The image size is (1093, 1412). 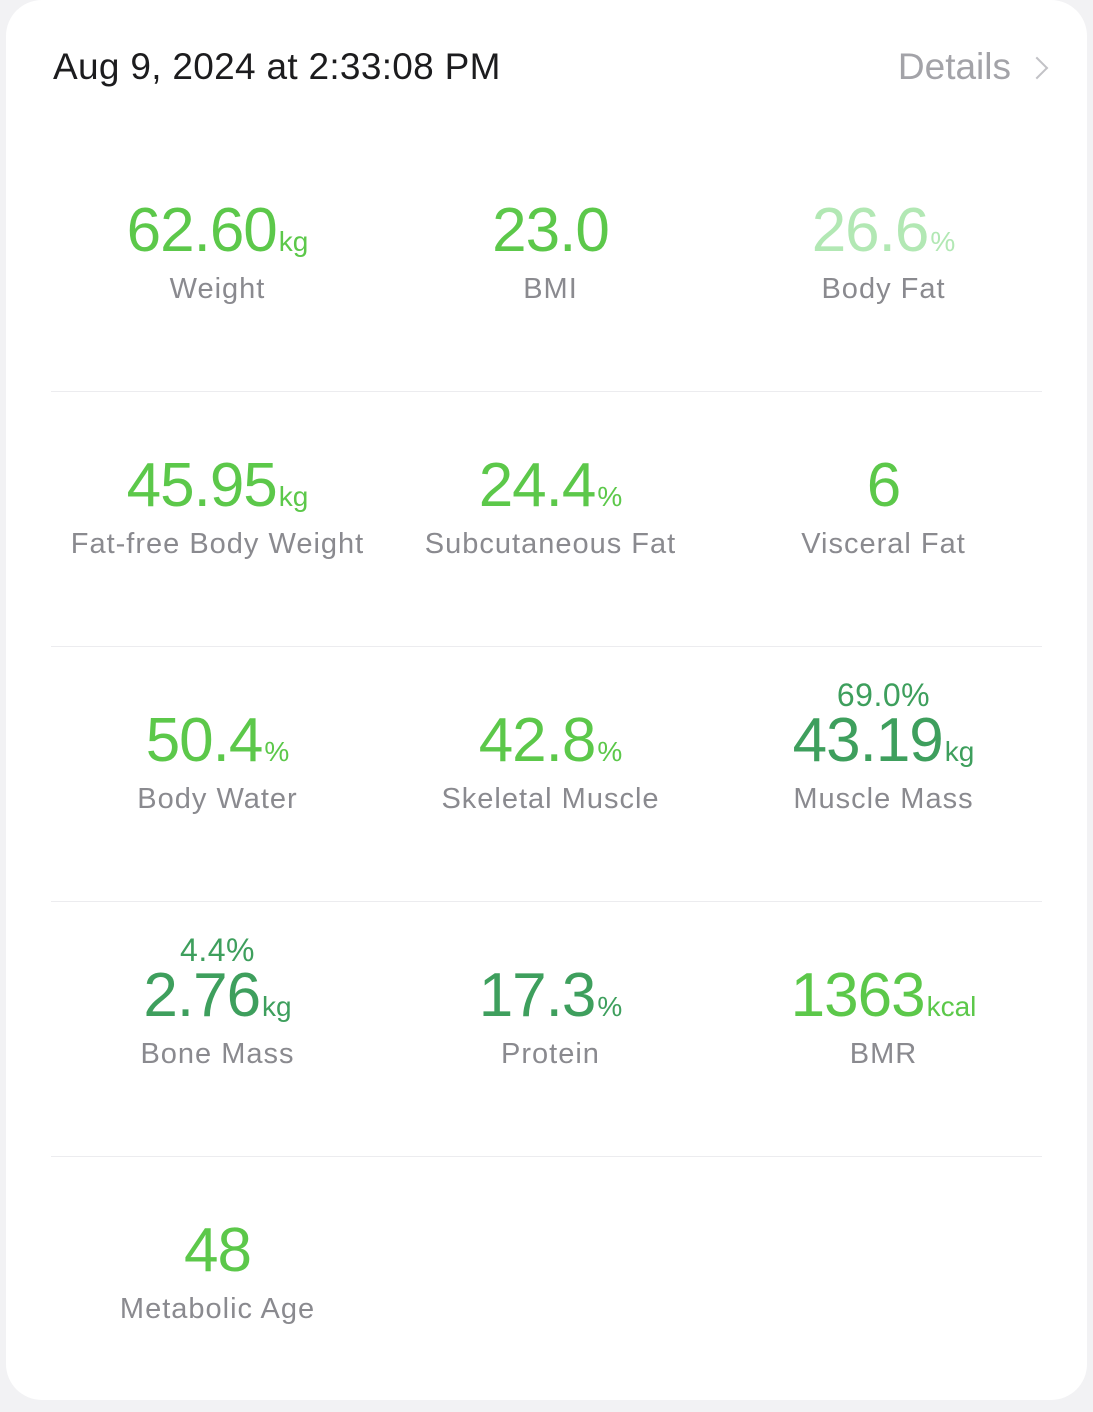 What do you see at coordinates (868, 740) in the screenshot?
I see `muscle-mass-value: 43.19` at bounding box center [868, 740].